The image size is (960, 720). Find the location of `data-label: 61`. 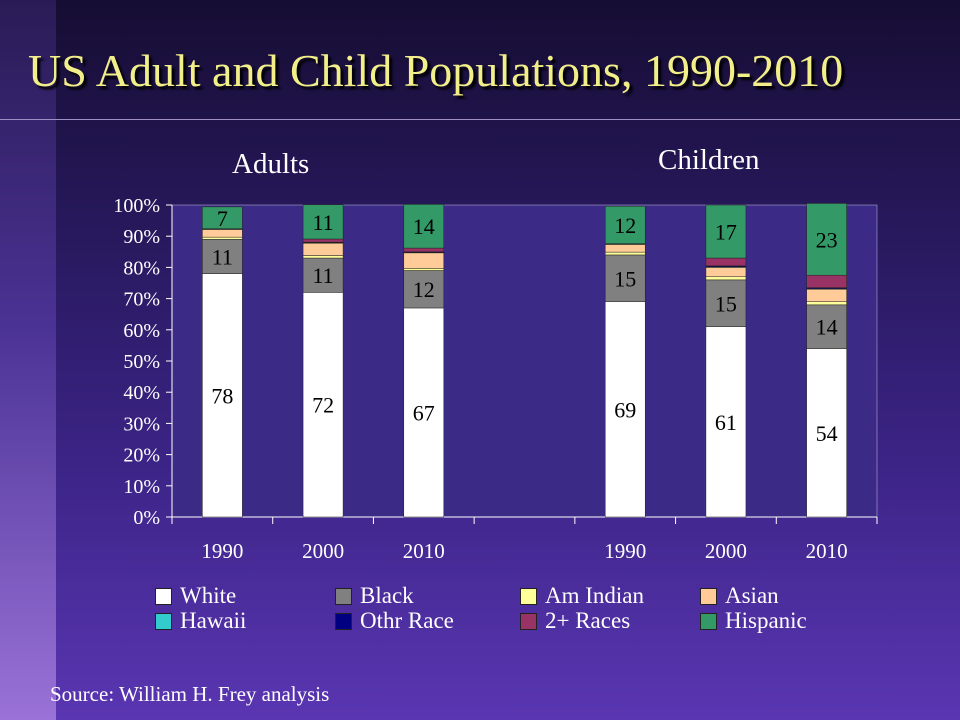

data-label: 61 is located at coordinates (726, 422).